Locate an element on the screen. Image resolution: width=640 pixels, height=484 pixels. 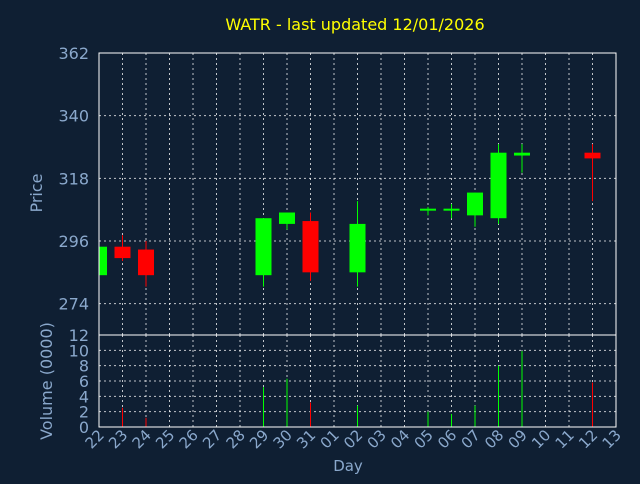
day-tick-label: 24 is located at coordinates (142, 439).